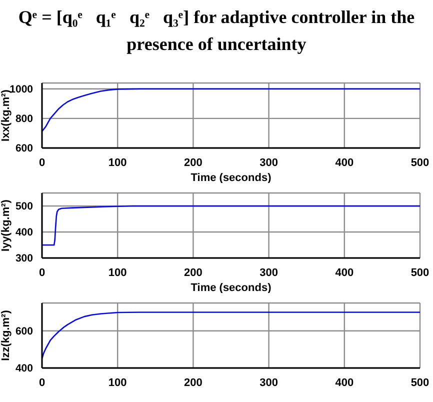 This screenshot has width=433, height=402. What do you see at coordinates (24, 119) in the screenshot?
I see `y-tick-label: 800` at bounding box center [24, 119].